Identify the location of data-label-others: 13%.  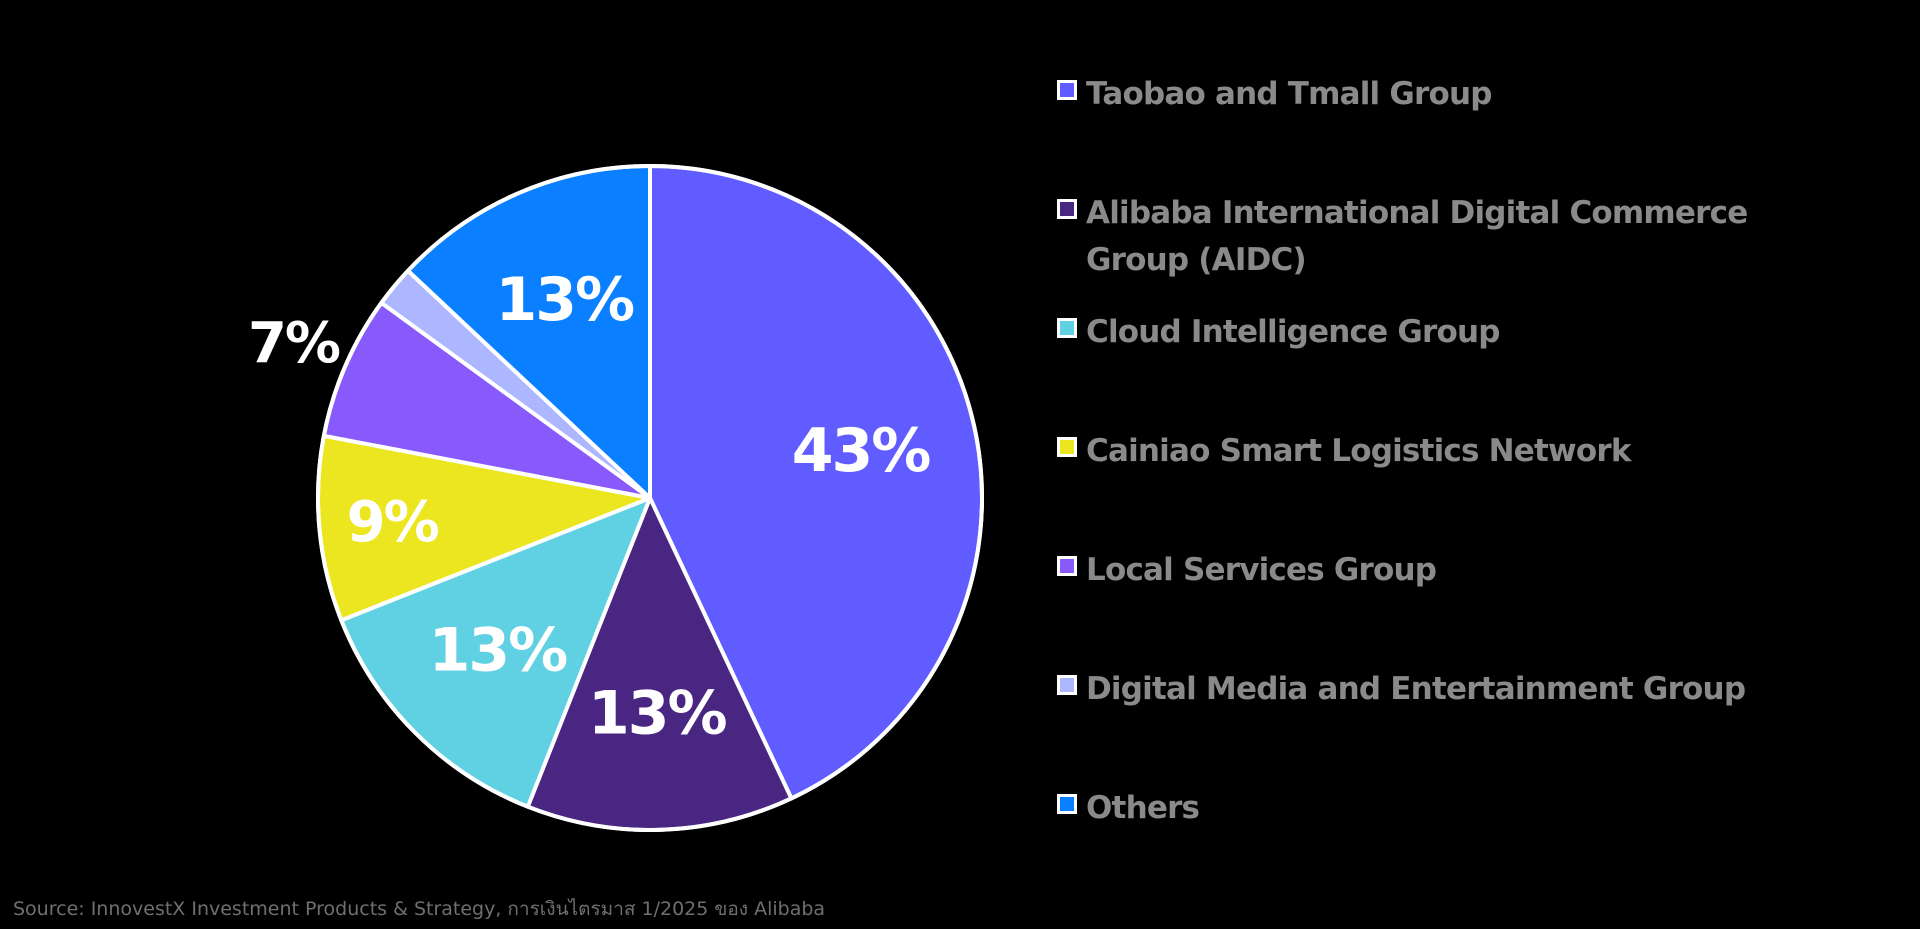
(564, 300).